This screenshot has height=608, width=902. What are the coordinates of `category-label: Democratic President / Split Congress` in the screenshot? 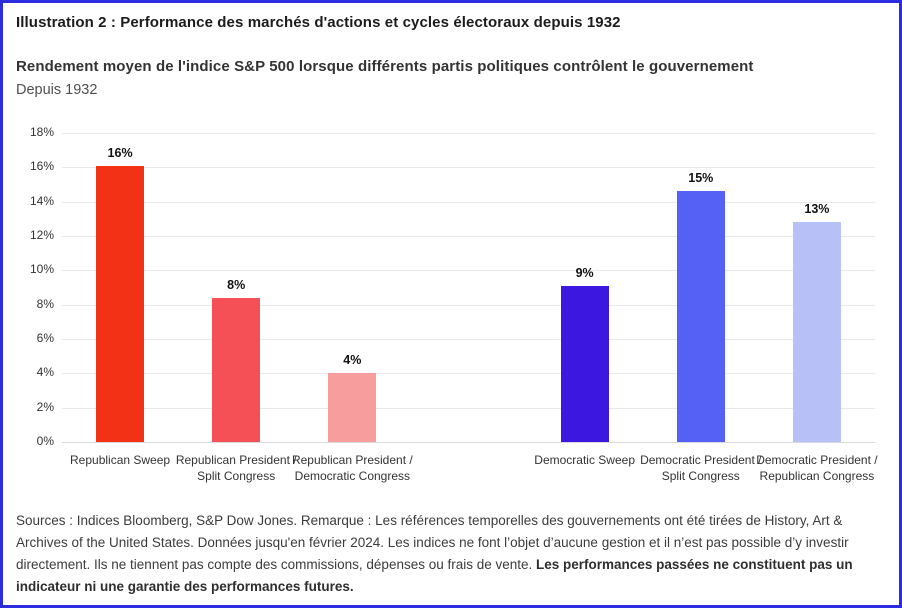 It's located at (701, 468).